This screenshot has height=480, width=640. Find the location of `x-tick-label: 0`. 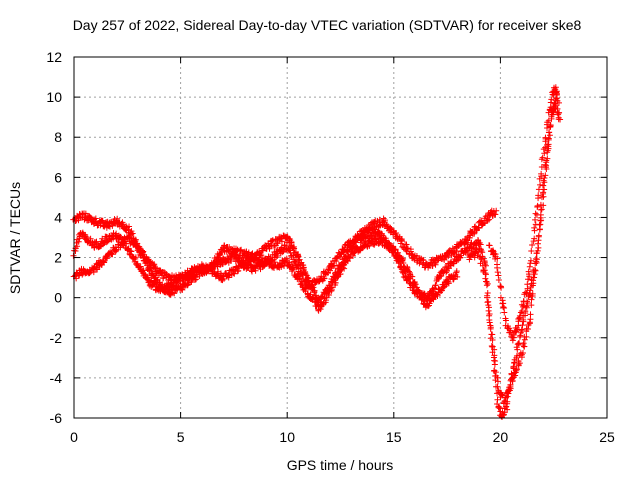

x-tick-label: 0 is located at coordinates (74, 437).